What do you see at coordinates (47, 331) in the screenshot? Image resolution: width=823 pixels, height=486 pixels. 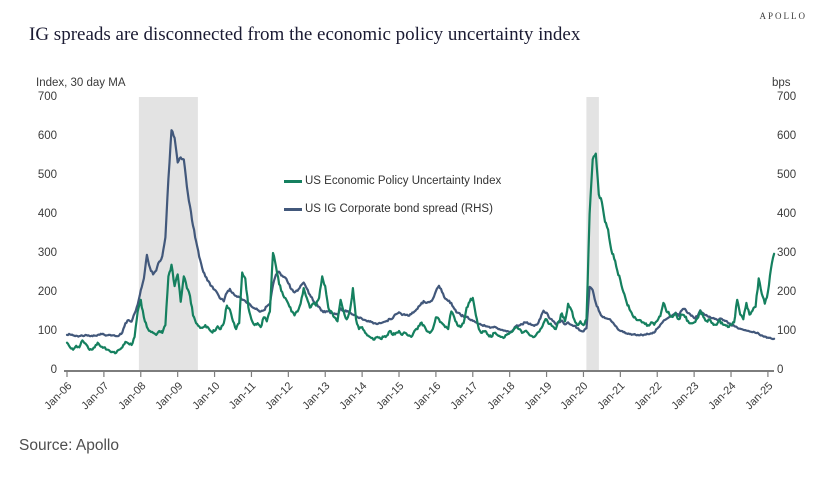 I see `left-axis-tick-label: 100` at bounding box center [47, 331].